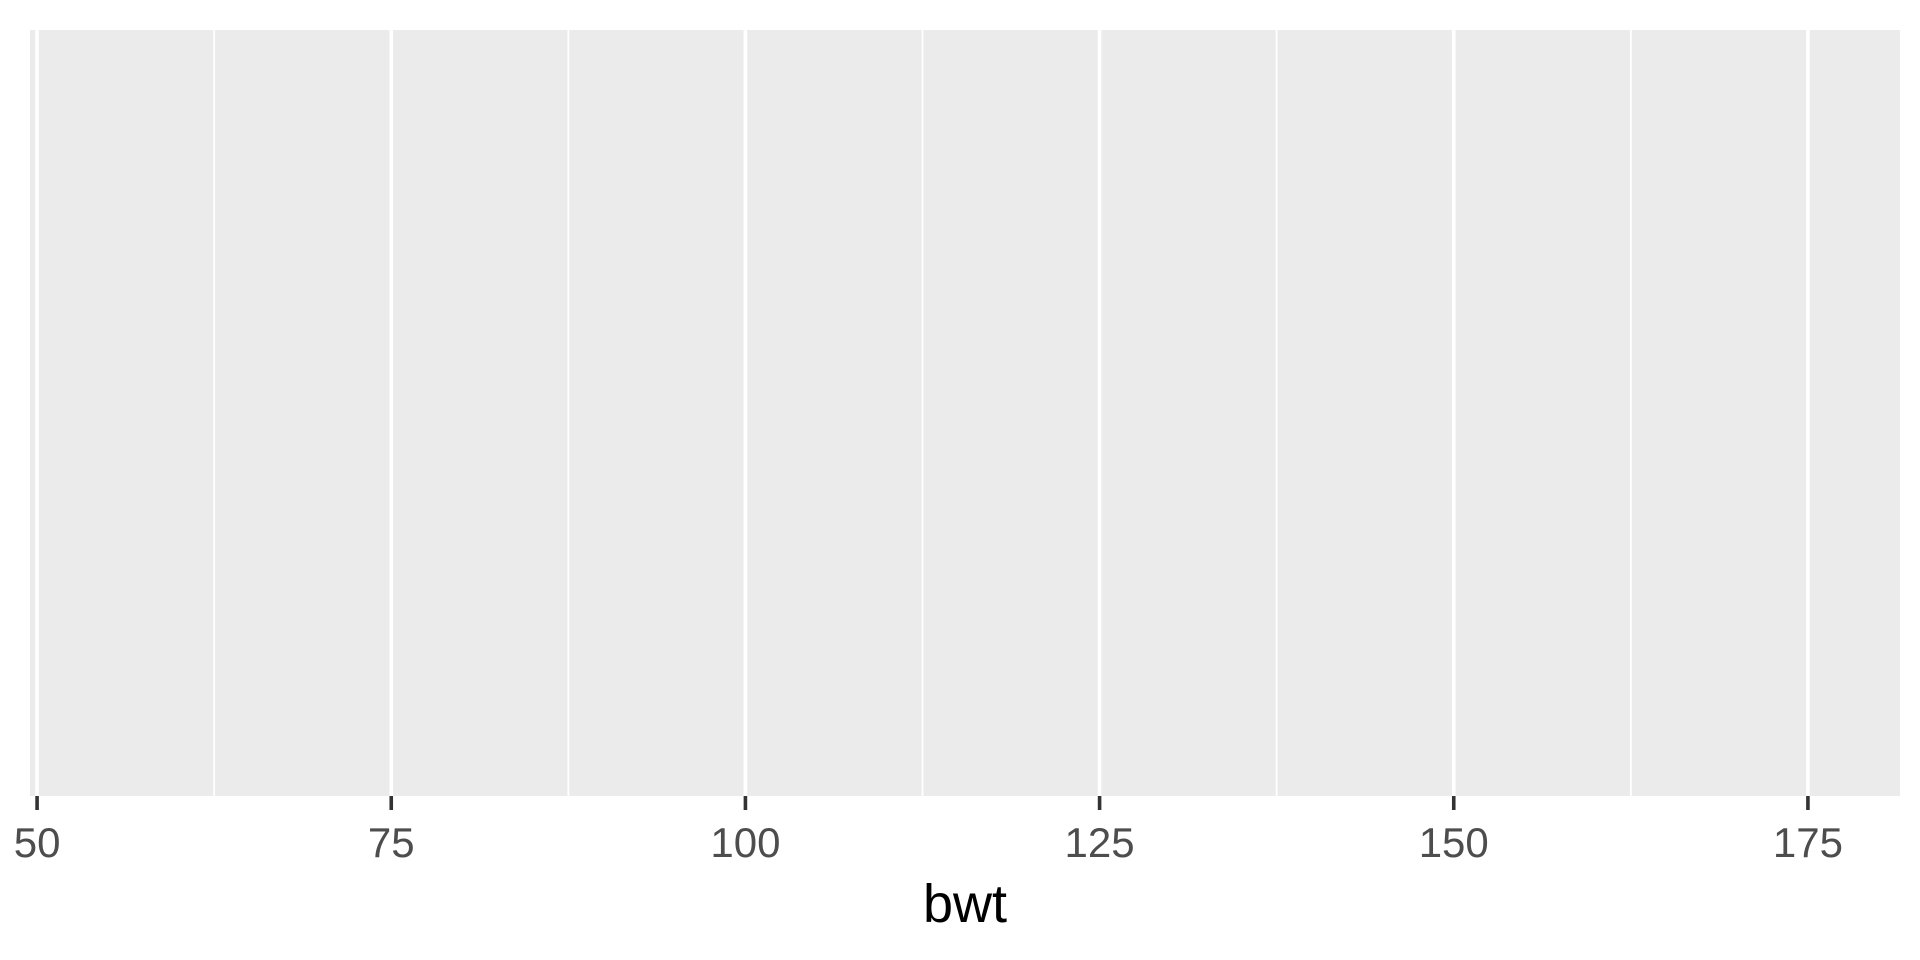  What do you see at coordinates (1100, 842) in the screenshot?
I see `x-tick-label: 125` at bounding box center [1100, 842].